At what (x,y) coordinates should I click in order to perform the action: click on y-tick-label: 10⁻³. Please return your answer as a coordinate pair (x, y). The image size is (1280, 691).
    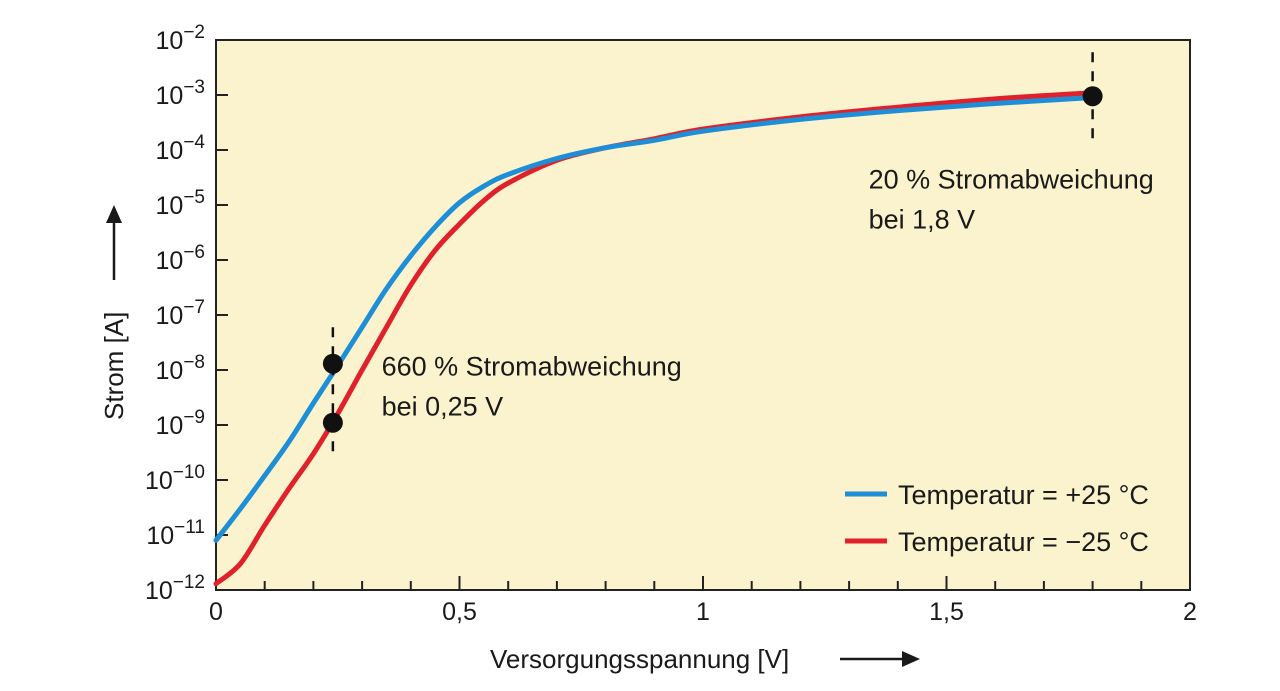
    Looking at the image, I should click on (180, 93).